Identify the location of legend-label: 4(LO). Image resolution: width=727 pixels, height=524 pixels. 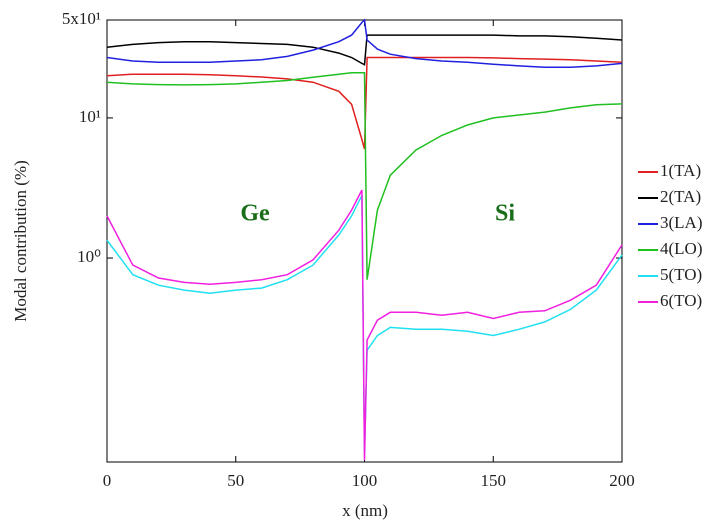
(681, 248).